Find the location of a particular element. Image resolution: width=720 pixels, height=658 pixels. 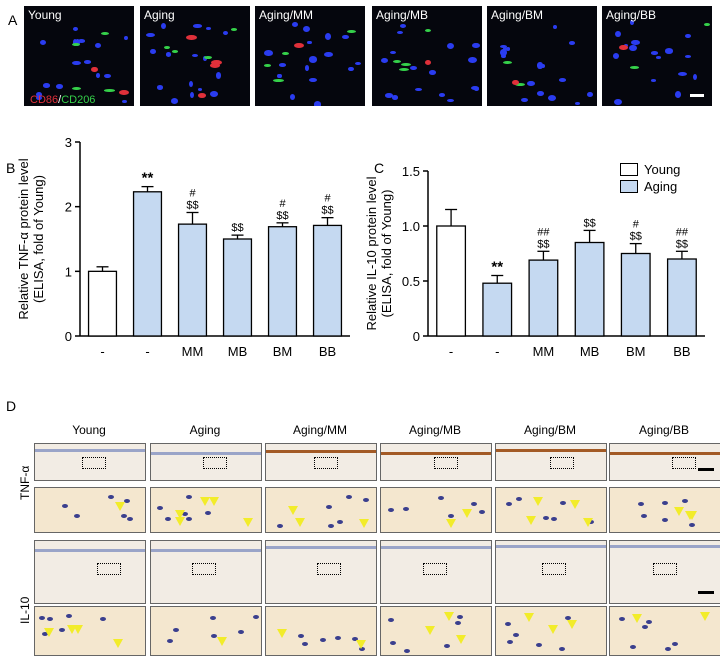

ihc-column-header: Aging/MM is located at coordinates (320, 430).